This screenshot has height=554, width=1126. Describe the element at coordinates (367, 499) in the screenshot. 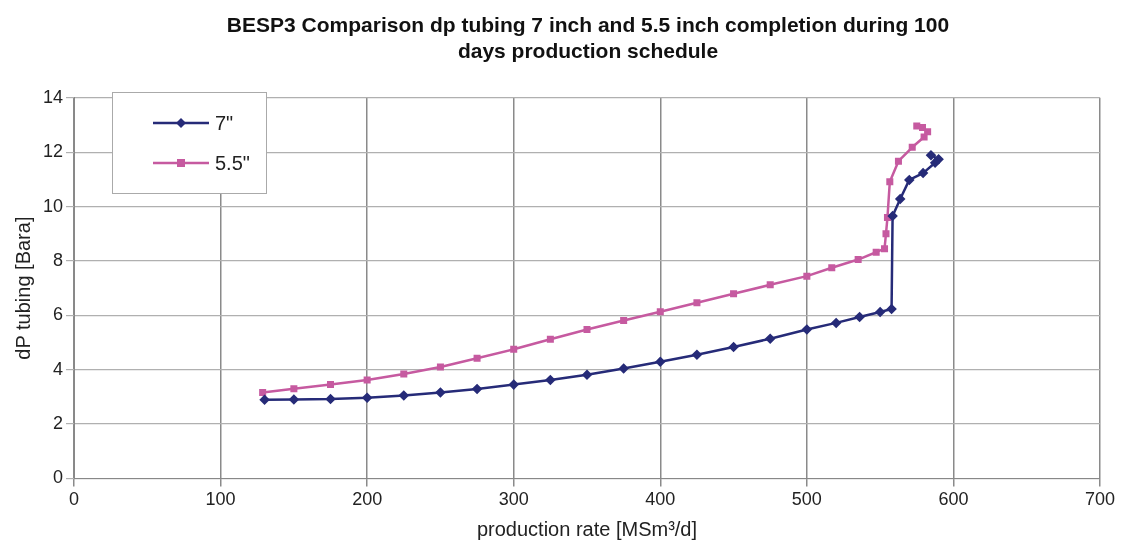

I see `x-tick-label: 200` at that location.